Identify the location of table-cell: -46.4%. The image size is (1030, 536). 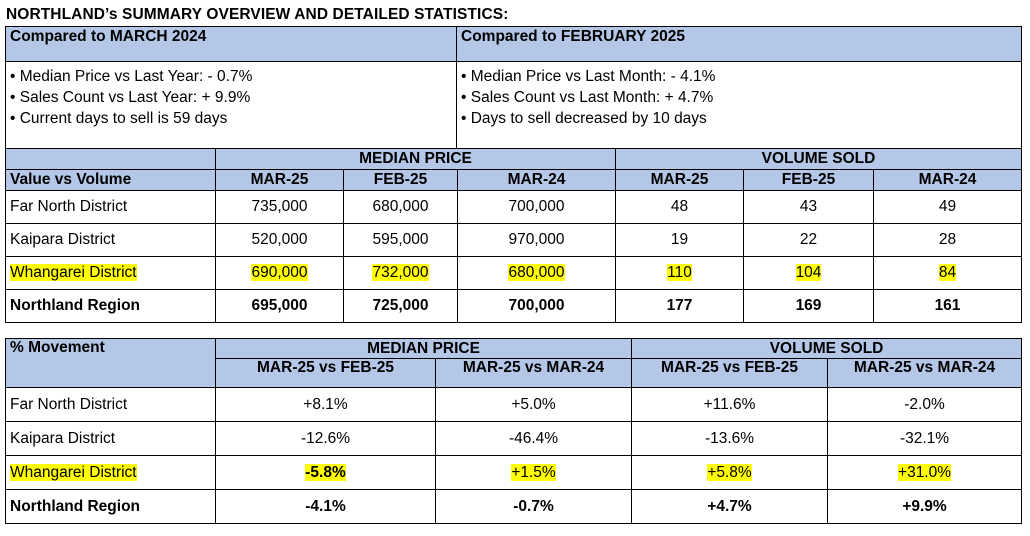
(533, 438).